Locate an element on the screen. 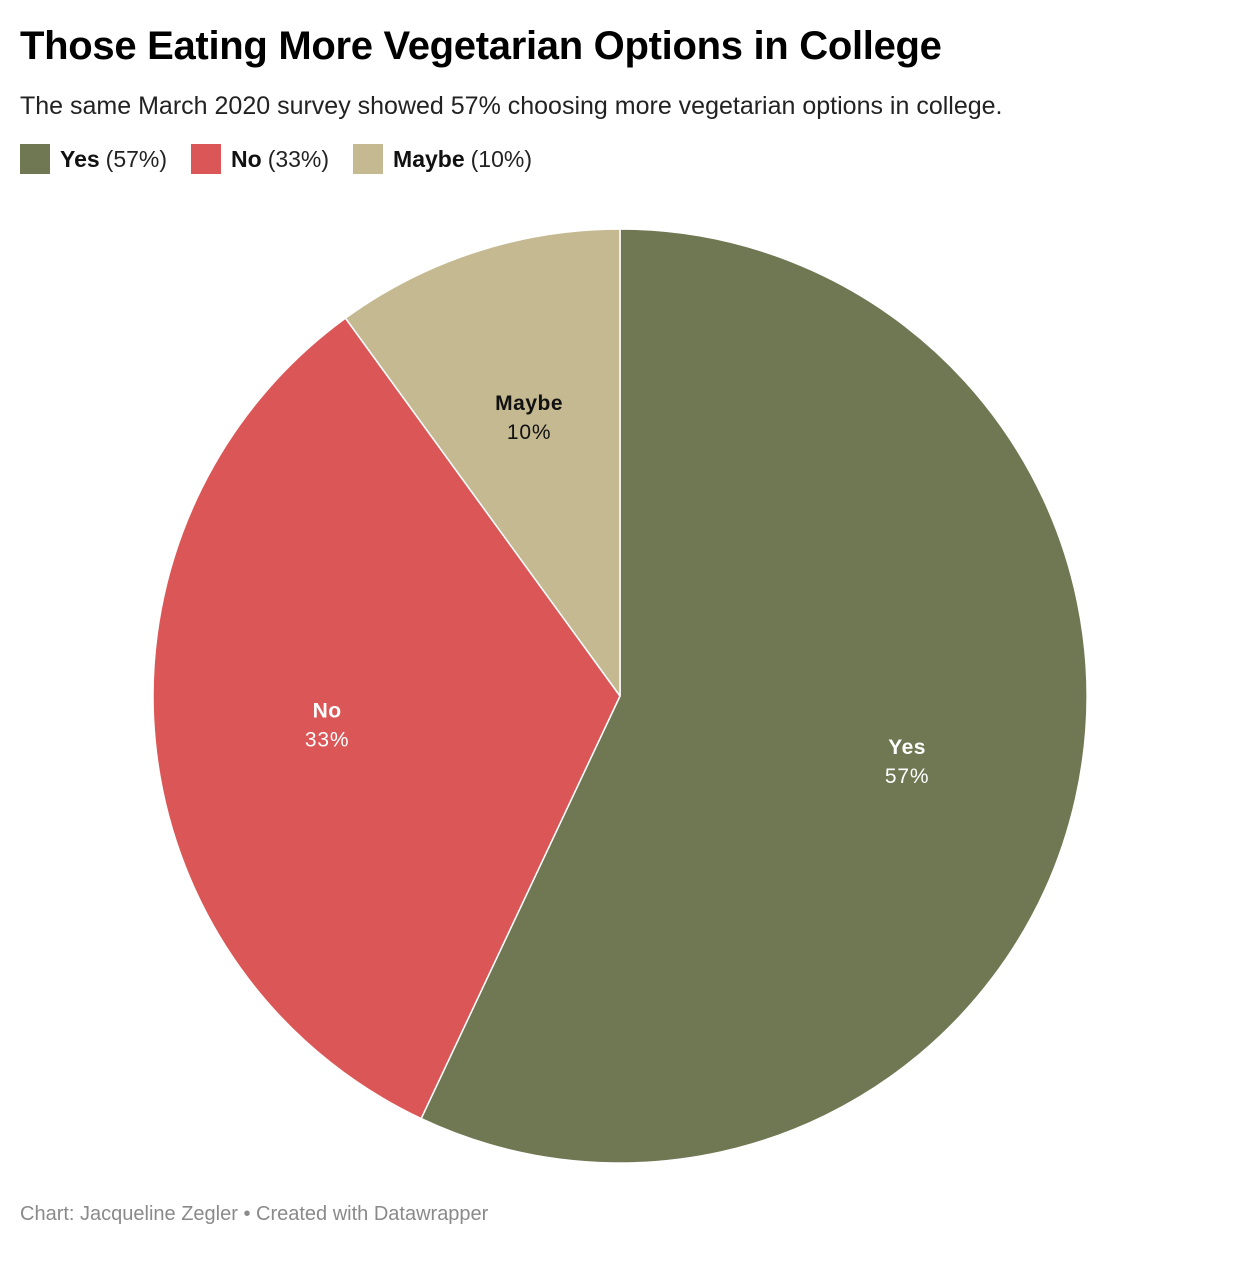  legend-label-no: No is located at coordinates (246, 158).